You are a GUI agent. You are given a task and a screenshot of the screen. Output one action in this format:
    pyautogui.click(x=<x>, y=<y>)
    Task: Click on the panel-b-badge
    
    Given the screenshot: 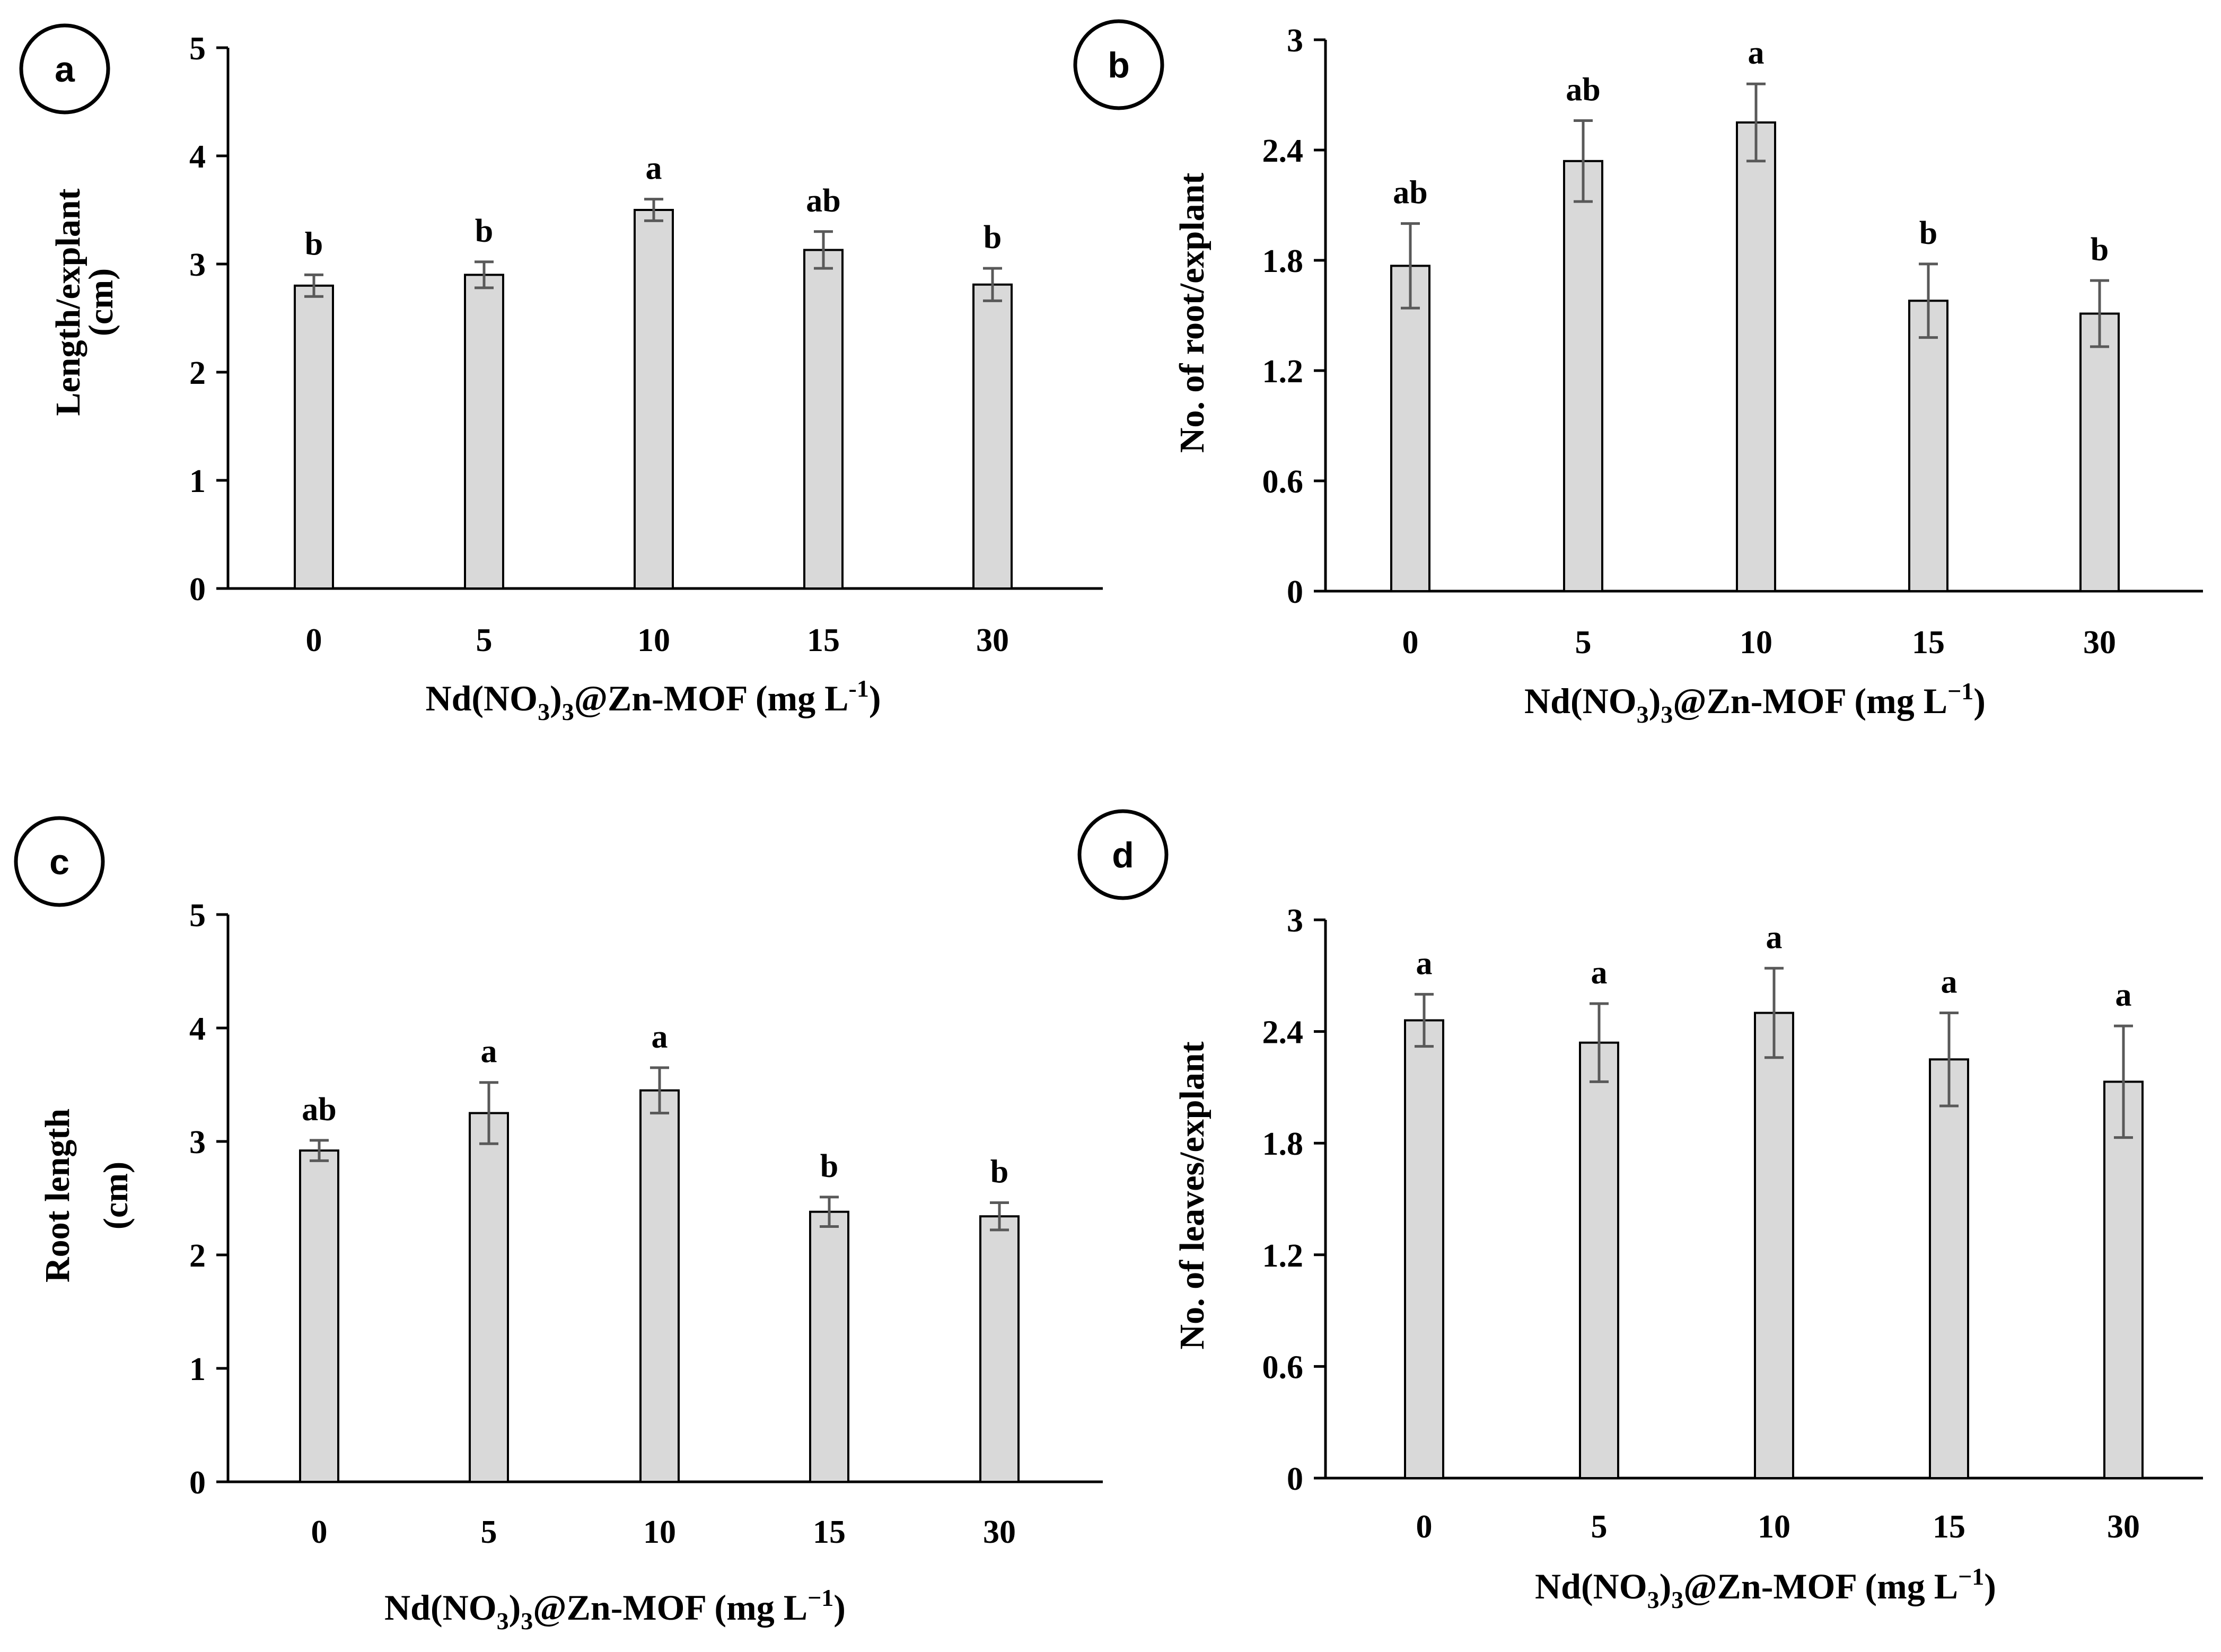 What is the action you would take?
    pyautogui.click(x=1118, y=64)
    